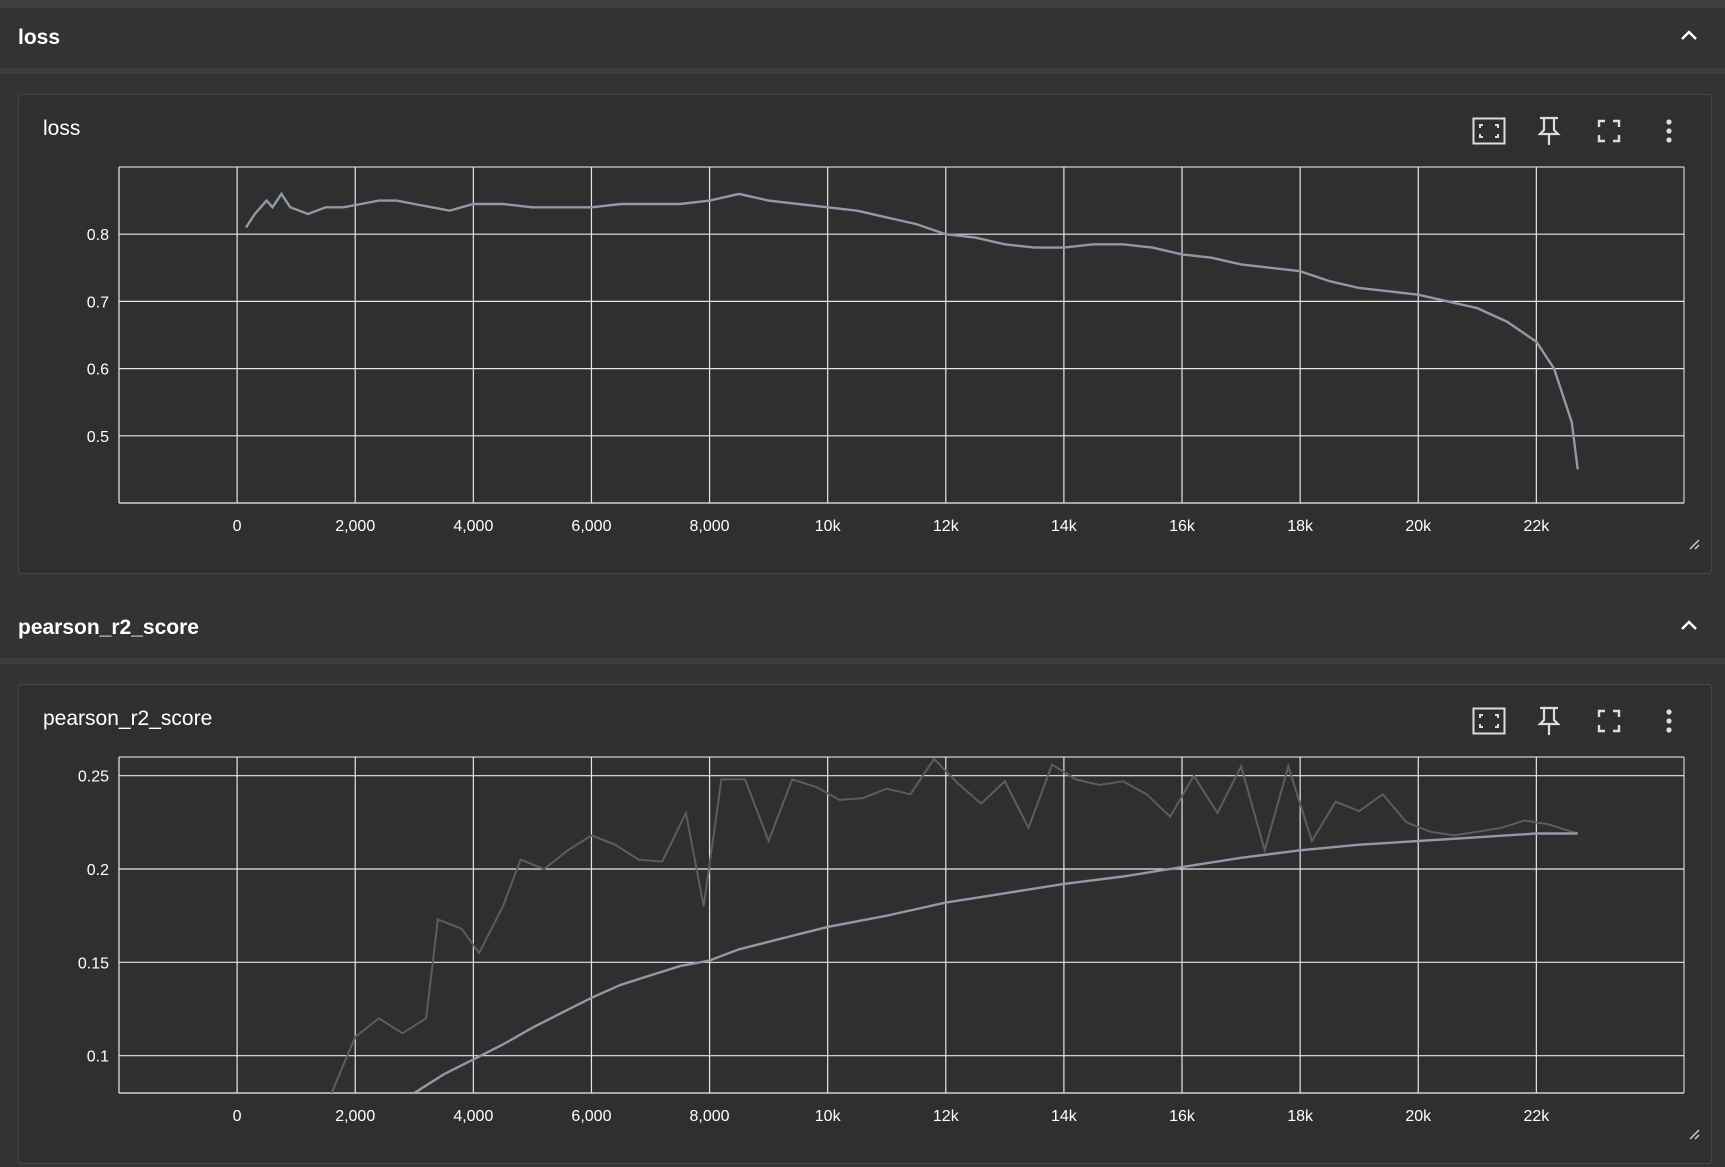  Describe the element at coordinates (98, 235) in the screenshot. I see `y-tick-label: 0.8` at that location.